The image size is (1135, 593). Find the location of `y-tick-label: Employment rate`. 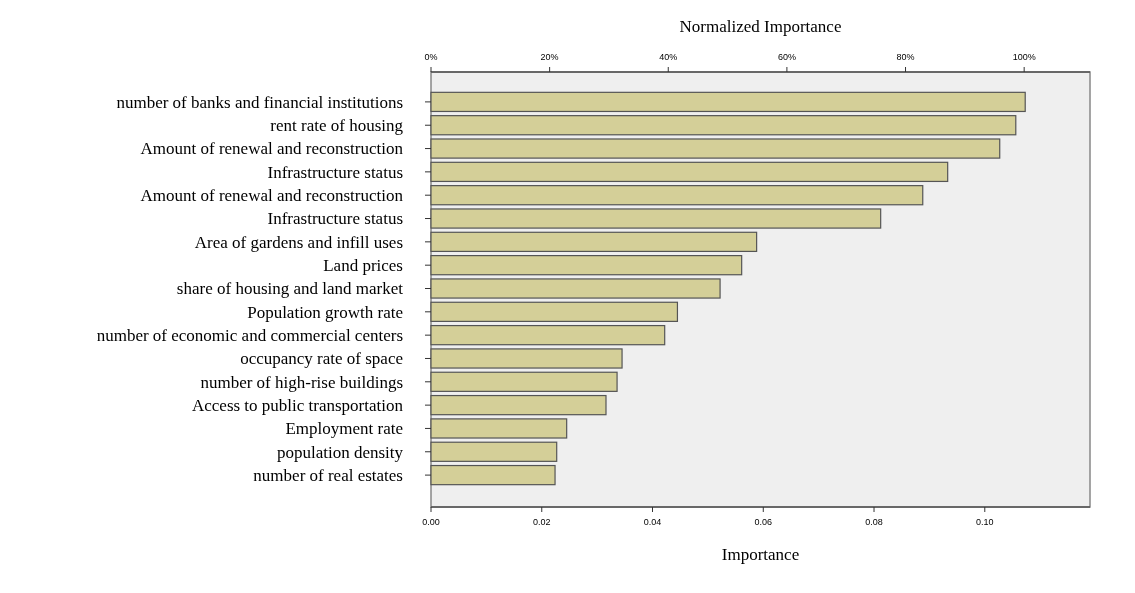

y-tick-label: Employment rate is located at coordinates (344, 429).